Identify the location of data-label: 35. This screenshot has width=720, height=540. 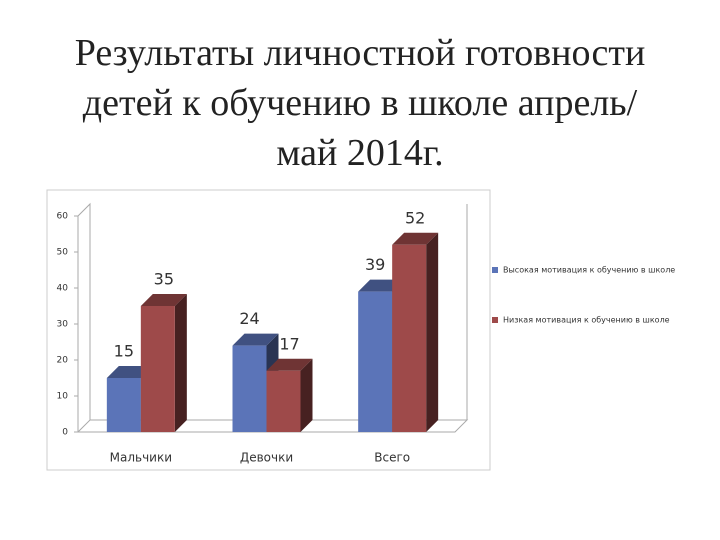
(164, 279).